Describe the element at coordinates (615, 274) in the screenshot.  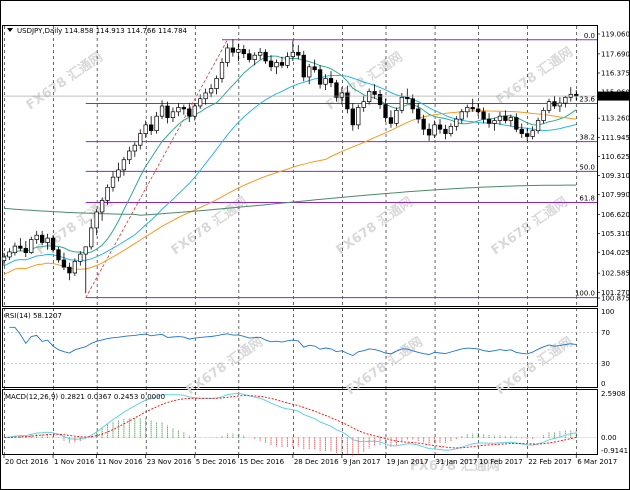
I see `price-tick-label: 102.585` at that location.